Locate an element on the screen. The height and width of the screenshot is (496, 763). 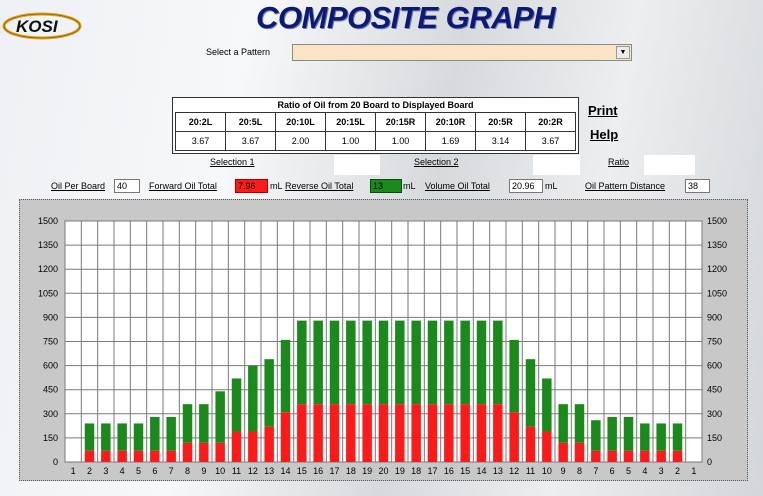
ratio-header: 20:10R is located at coordinates (450, 122).